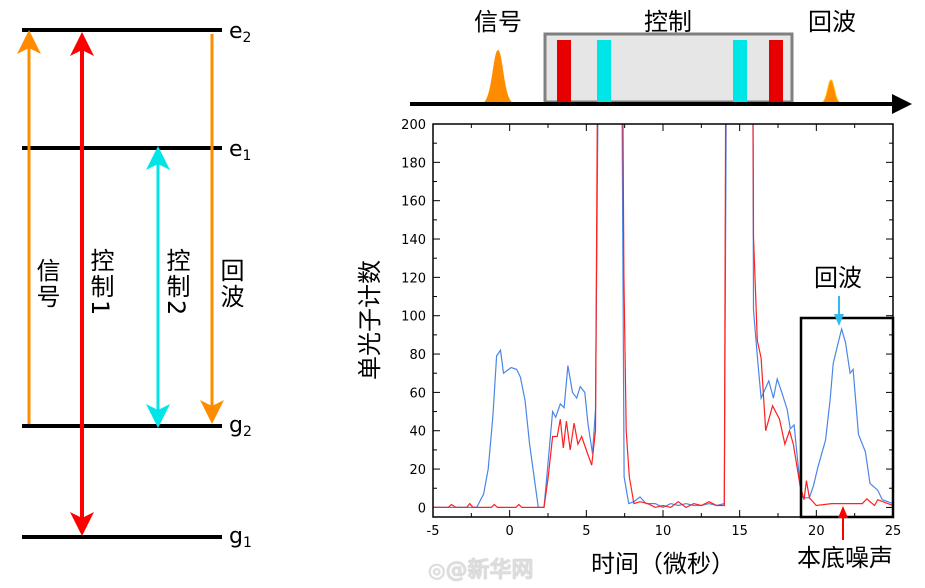 The height and width of the screenshot is (588, 925). I want to click on watermark-text: @新华网, so click(489, 570).